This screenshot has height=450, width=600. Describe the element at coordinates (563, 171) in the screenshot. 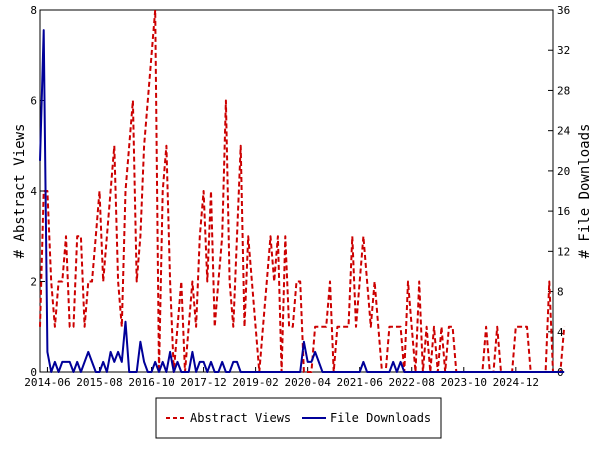

I see `right-tick-label: 20` at that location.